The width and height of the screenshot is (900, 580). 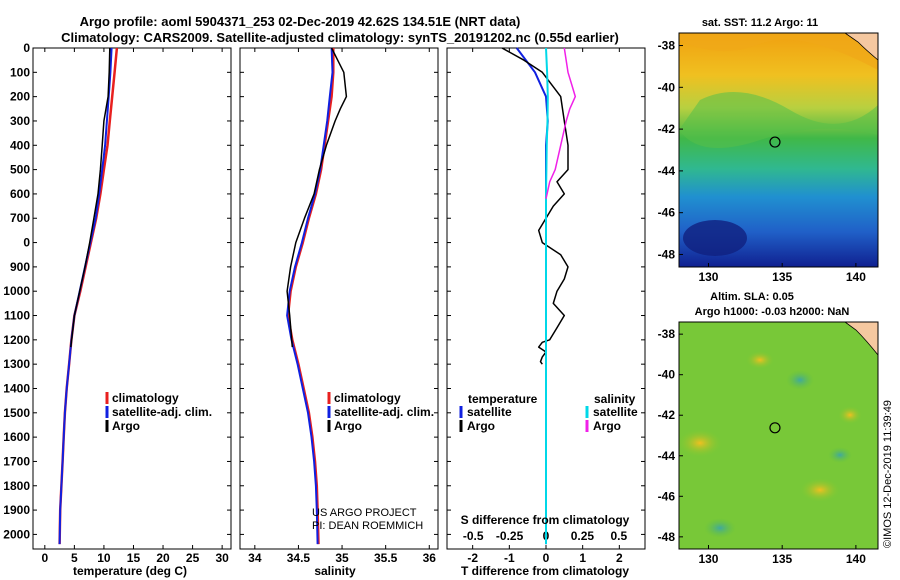 What do you see at coordinates (222, 558) in the screenshot?
I see `x-tick-label: 30` at bounding box center [222, 558].